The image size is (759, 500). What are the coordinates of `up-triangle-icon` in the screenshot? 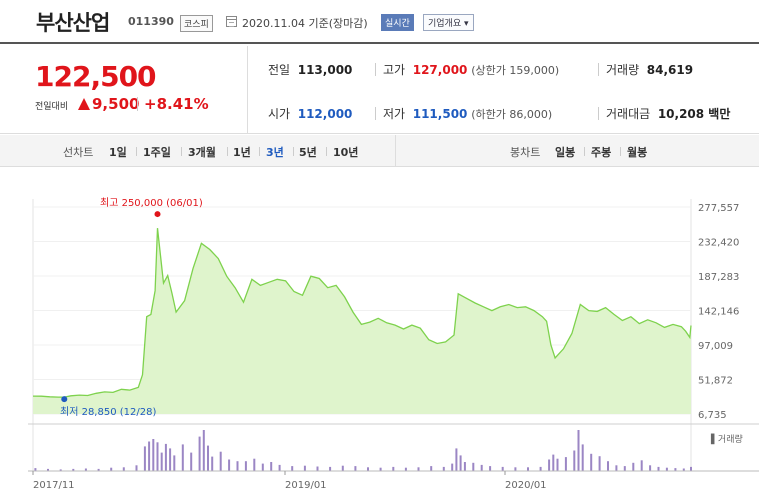 It's located at (84, 104).